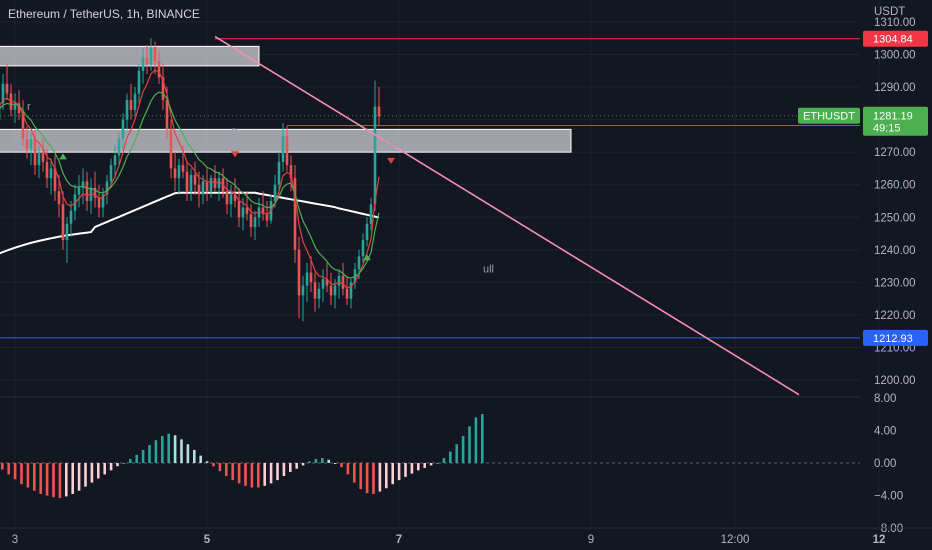  What do you see at coordinates (286, 99) in the screenshot?
I see `supply-demand-zones` at bounding box center [286, 99].